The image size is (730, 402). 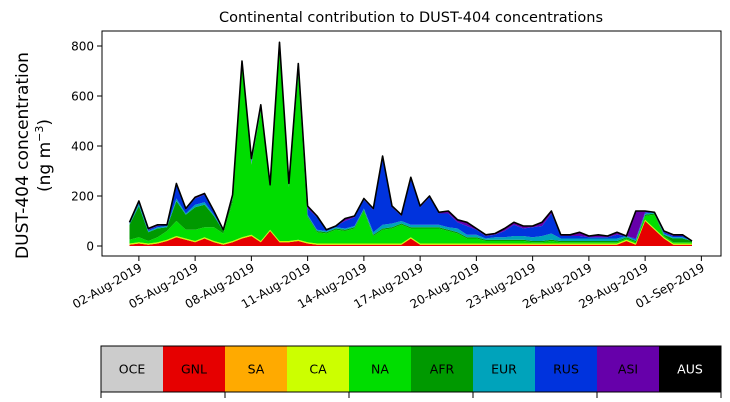 I want to click on y-axis-label-units: (ng m−3), so click(x=44, y=155).